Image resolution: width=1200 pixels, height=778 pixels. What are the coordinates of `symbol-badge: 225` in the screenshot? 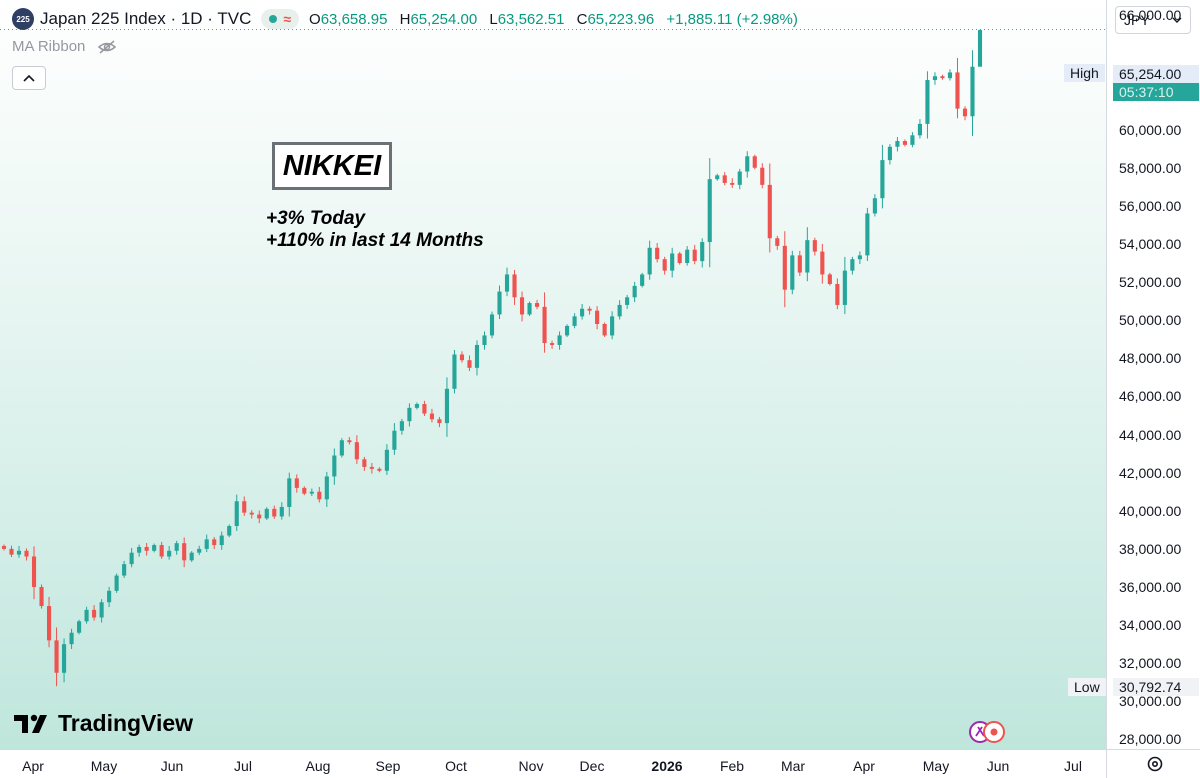 It's located at (23, 19).